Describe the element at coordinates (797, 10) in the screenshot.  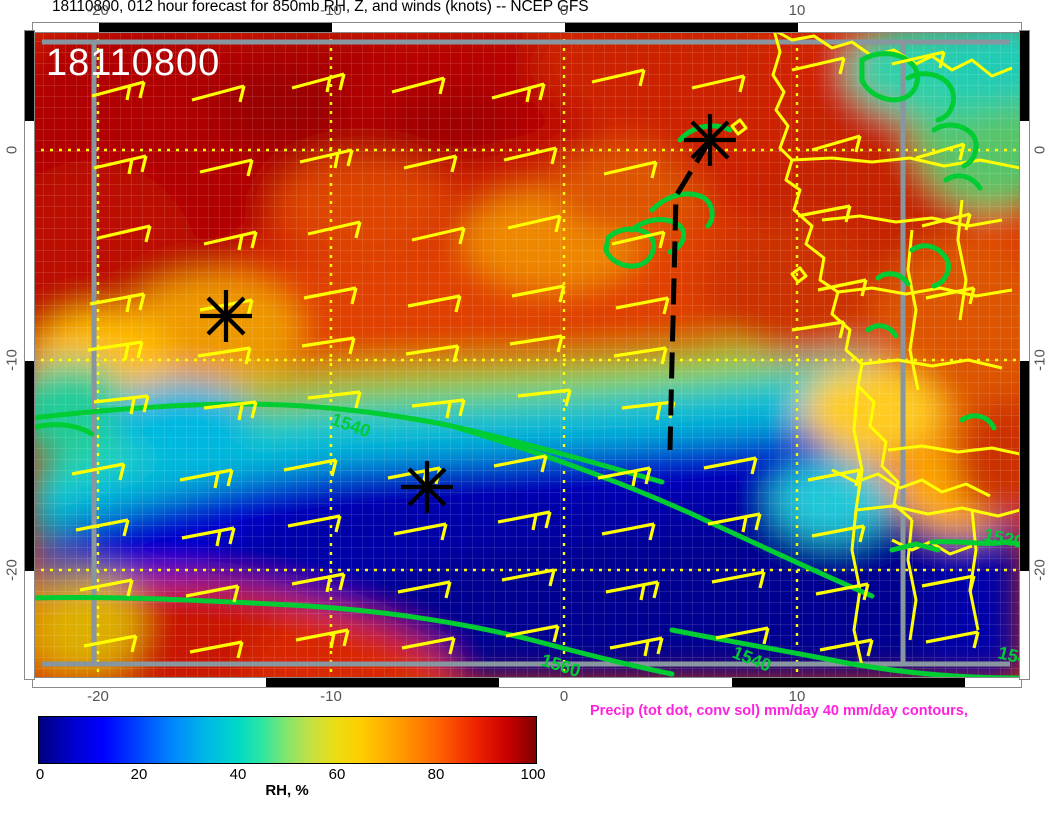
I see `xtick-top-3: 10` at that location.